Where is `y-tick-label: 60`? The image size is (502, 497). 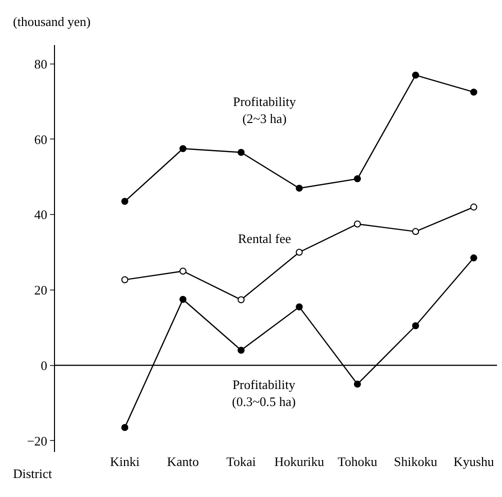 y-tick-label: 60 is located at coordinates (41, 139).